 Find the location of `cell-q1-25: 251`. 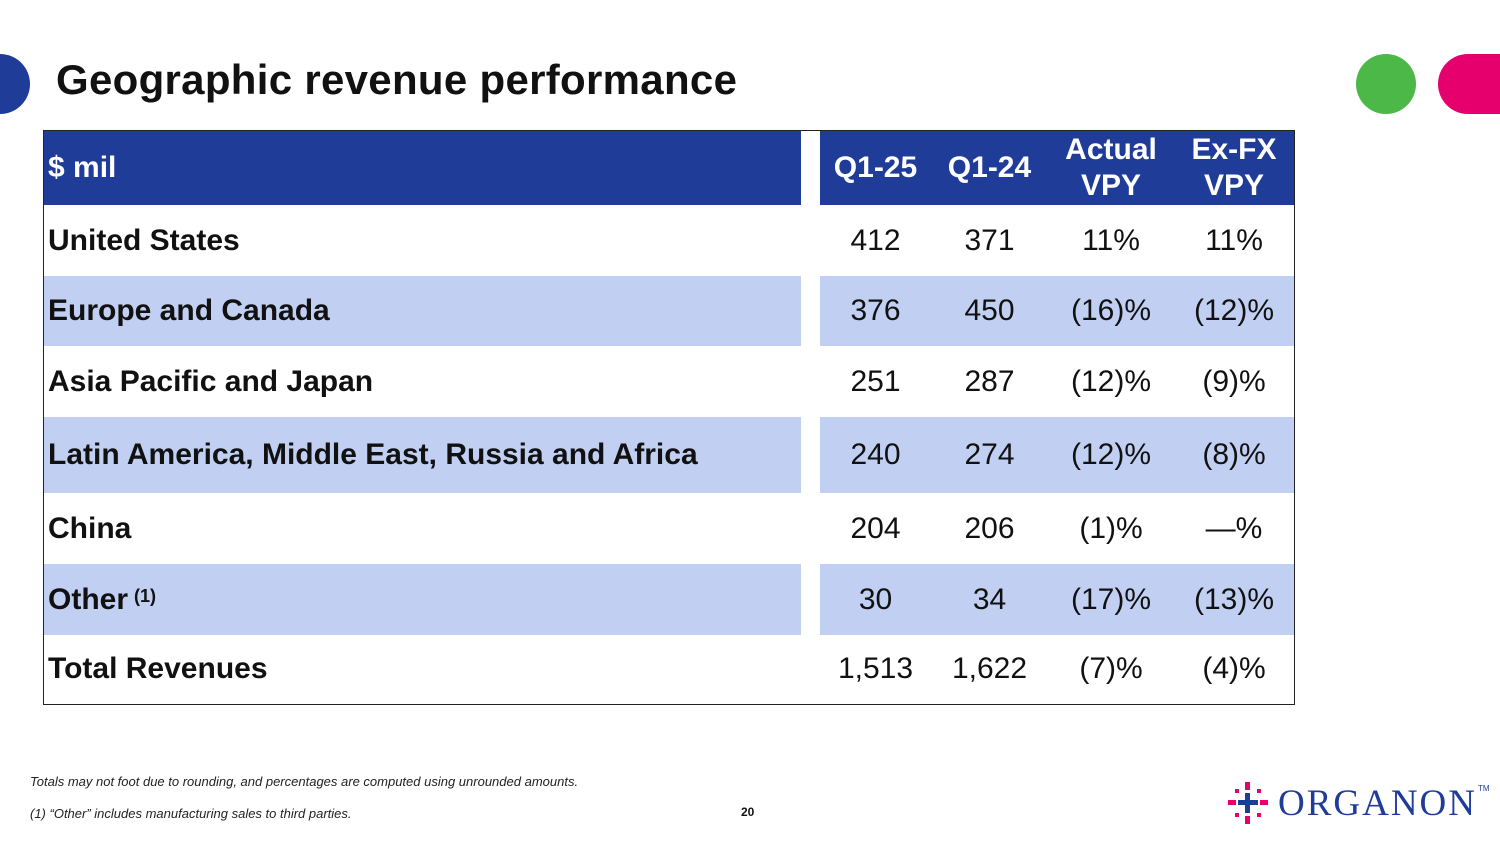

cell-q1-25: 251 is located at coordinates (875, 381).